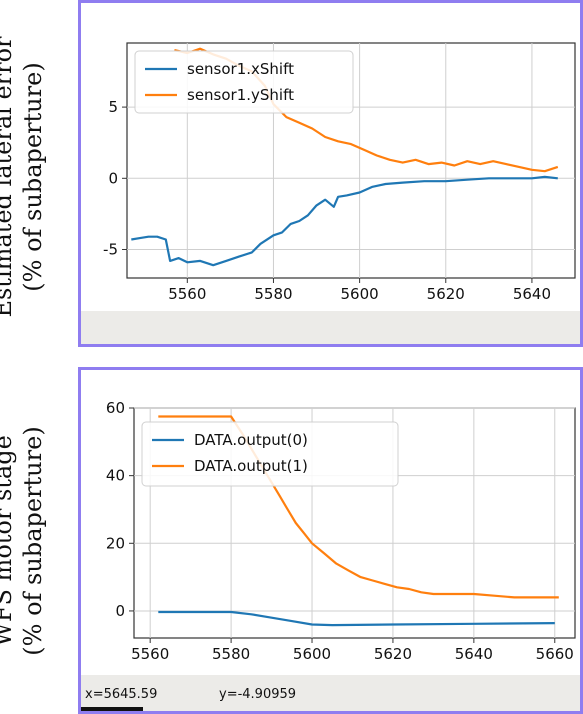 The width and height of the screenshot is (583, 714). Describe the element at coordinates (121, 694) in the screenshot. I see `x-coordinate-readout: x=5645.59` at that location.